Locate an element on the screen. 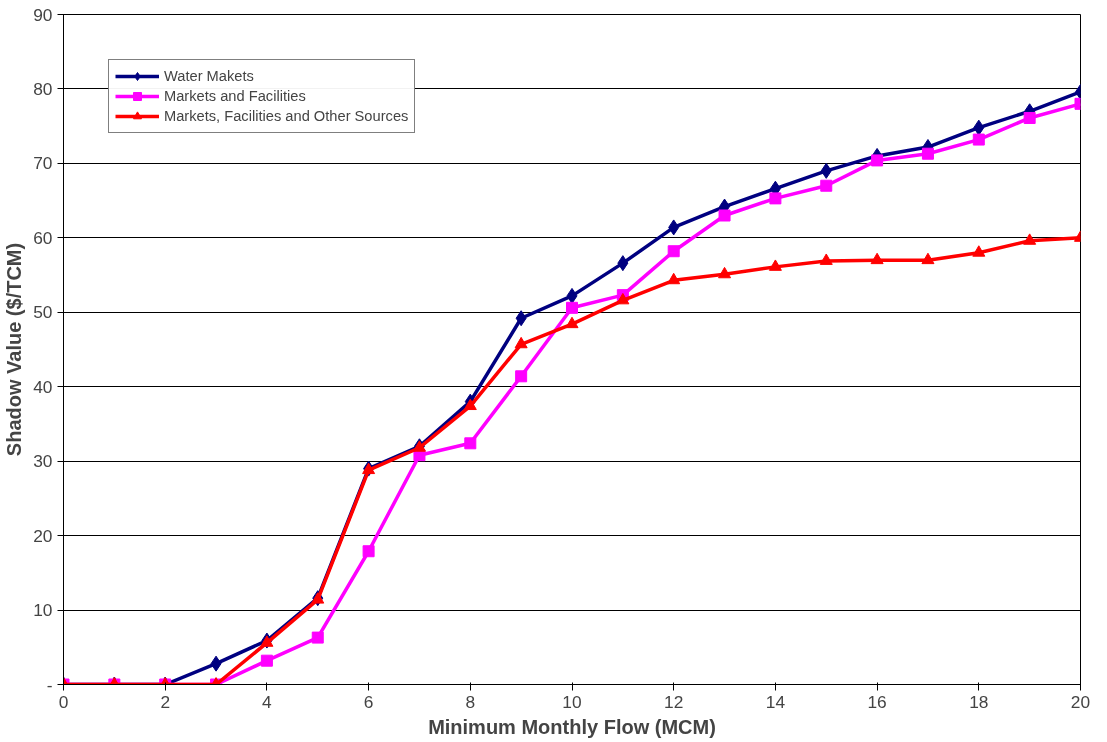  y-axis-title: Shadow Value ($/TCM) is located at coordinates (14, 349).